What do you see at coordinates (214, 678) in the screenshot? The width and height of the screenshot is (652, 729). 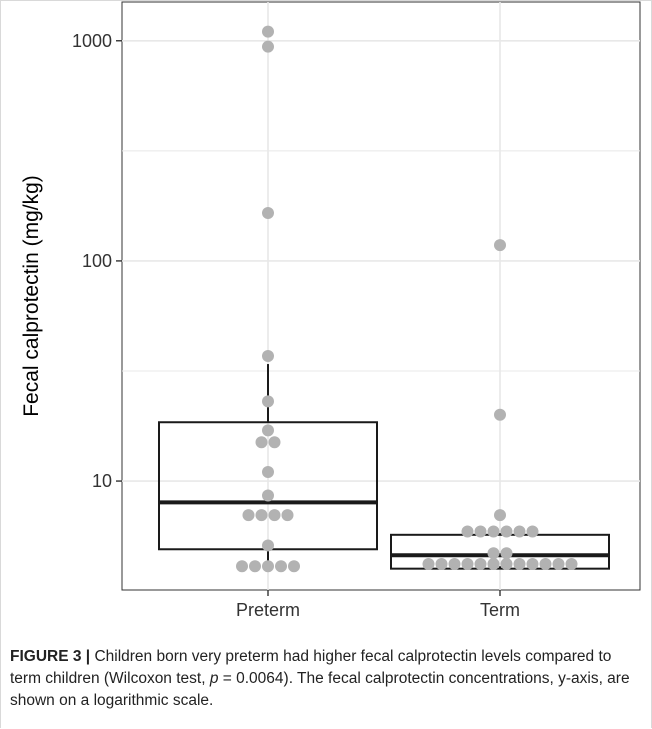 I see `caption-p-symbol: p` at bounding box center [214, 678].